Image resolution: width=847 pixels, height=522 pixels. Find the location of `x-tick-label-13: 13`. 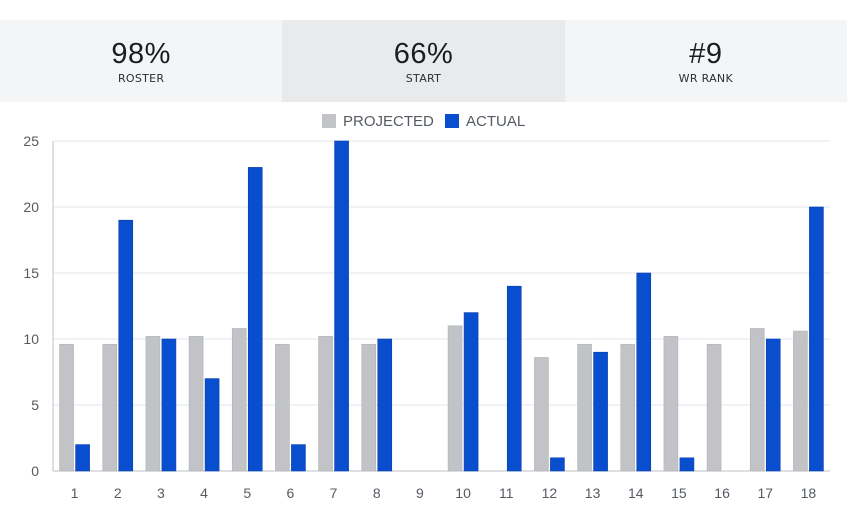

x-tick-label-13: 13 is located at coordinates (593, 493).